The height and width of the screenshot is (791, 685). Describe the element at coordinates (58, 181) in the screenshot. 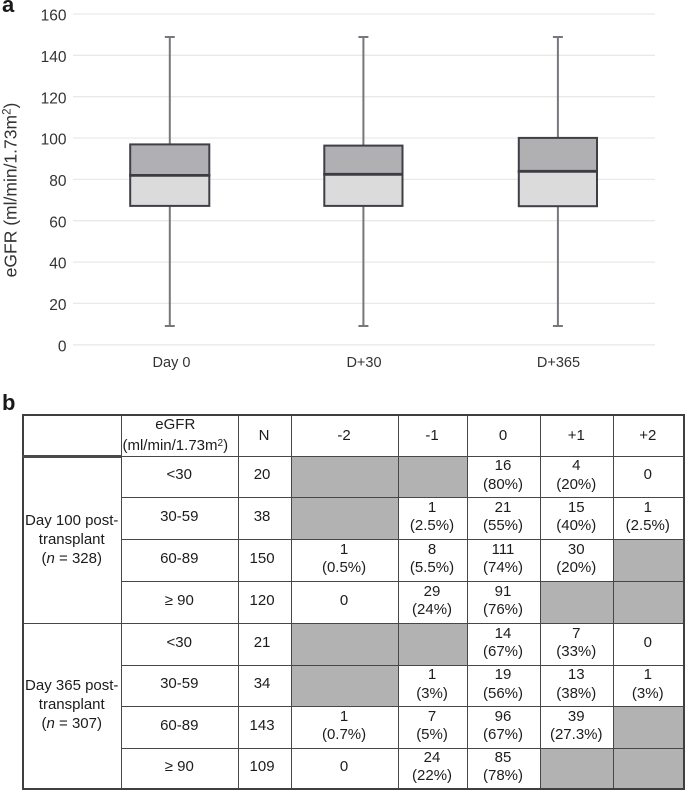

I see `svg-text: 80` at that location.